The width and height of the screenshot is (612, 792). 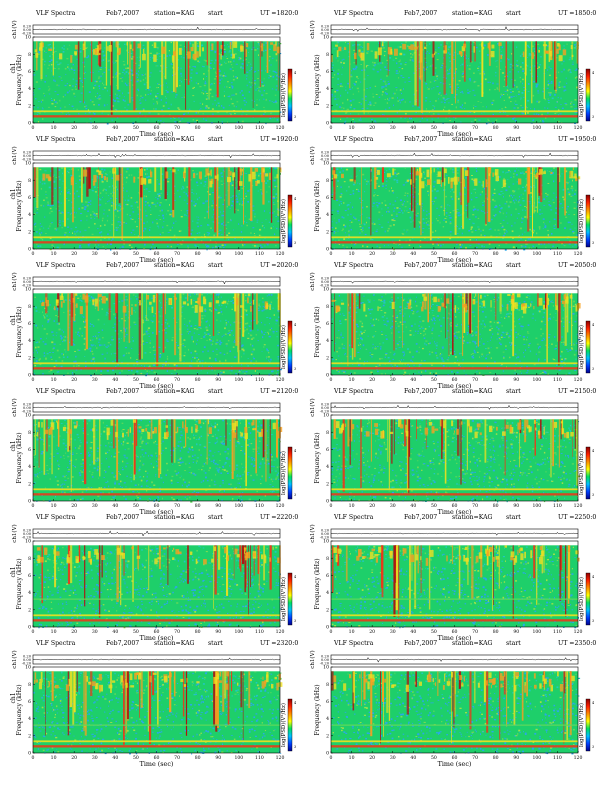 What do you see at coordinates (174, 265) in the screenshot?
I see `panel-station: station=KAG` at bounding box center [174, 265].